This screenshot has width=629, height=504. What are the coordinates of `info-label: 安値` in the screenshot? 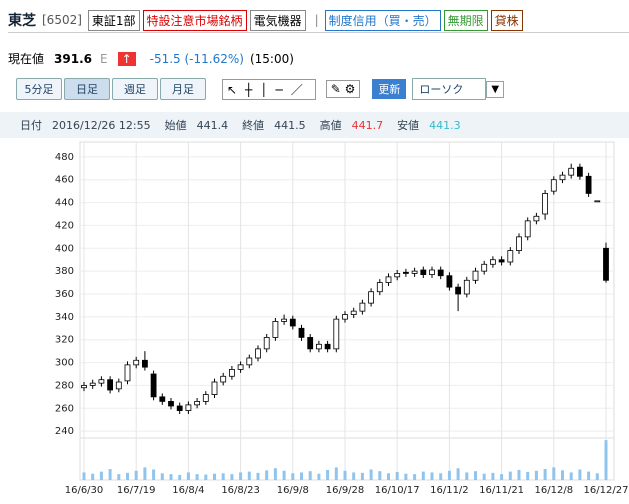 It's located at (408, 125).